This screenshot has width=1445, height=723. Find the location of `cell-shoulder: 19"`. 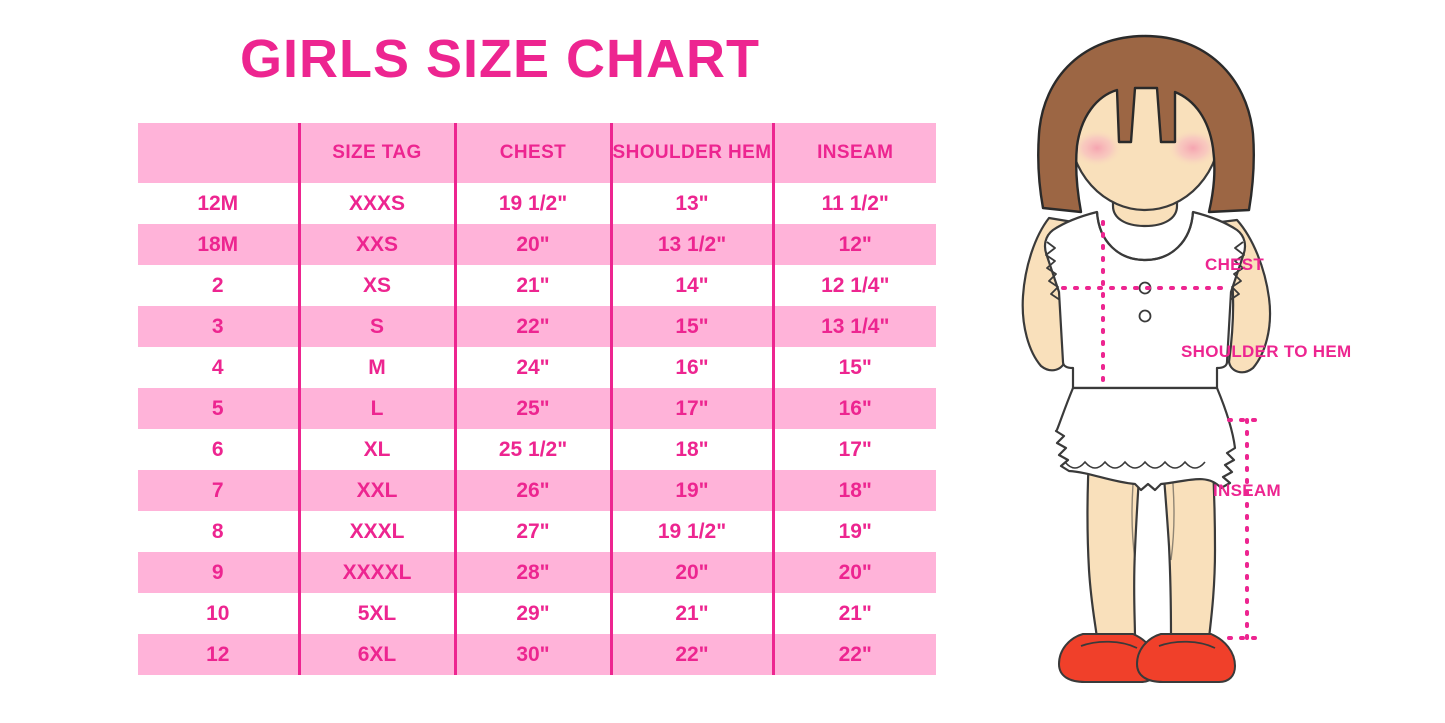

cell-shoulder: 19" is located at coordinates (691, 490).